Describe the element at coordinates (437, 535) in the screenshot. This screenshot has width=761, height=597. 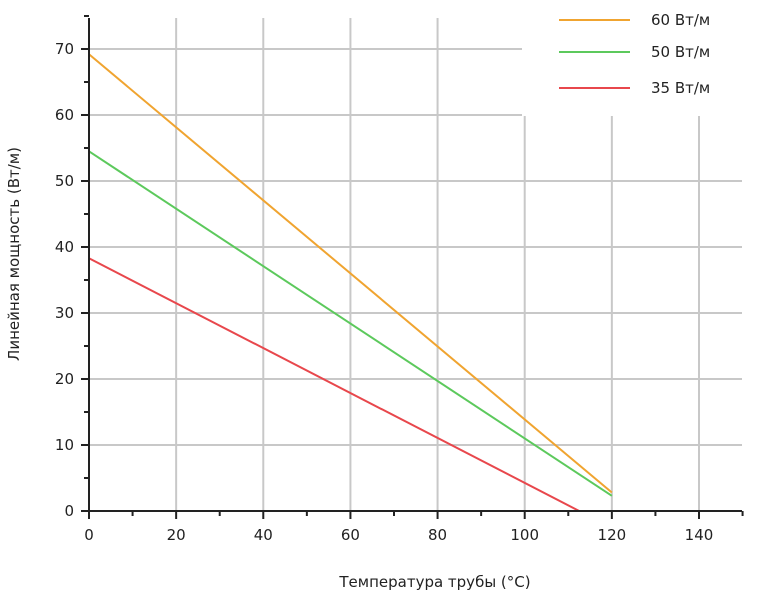
I see `x-tick-label-4: 80` at that location.